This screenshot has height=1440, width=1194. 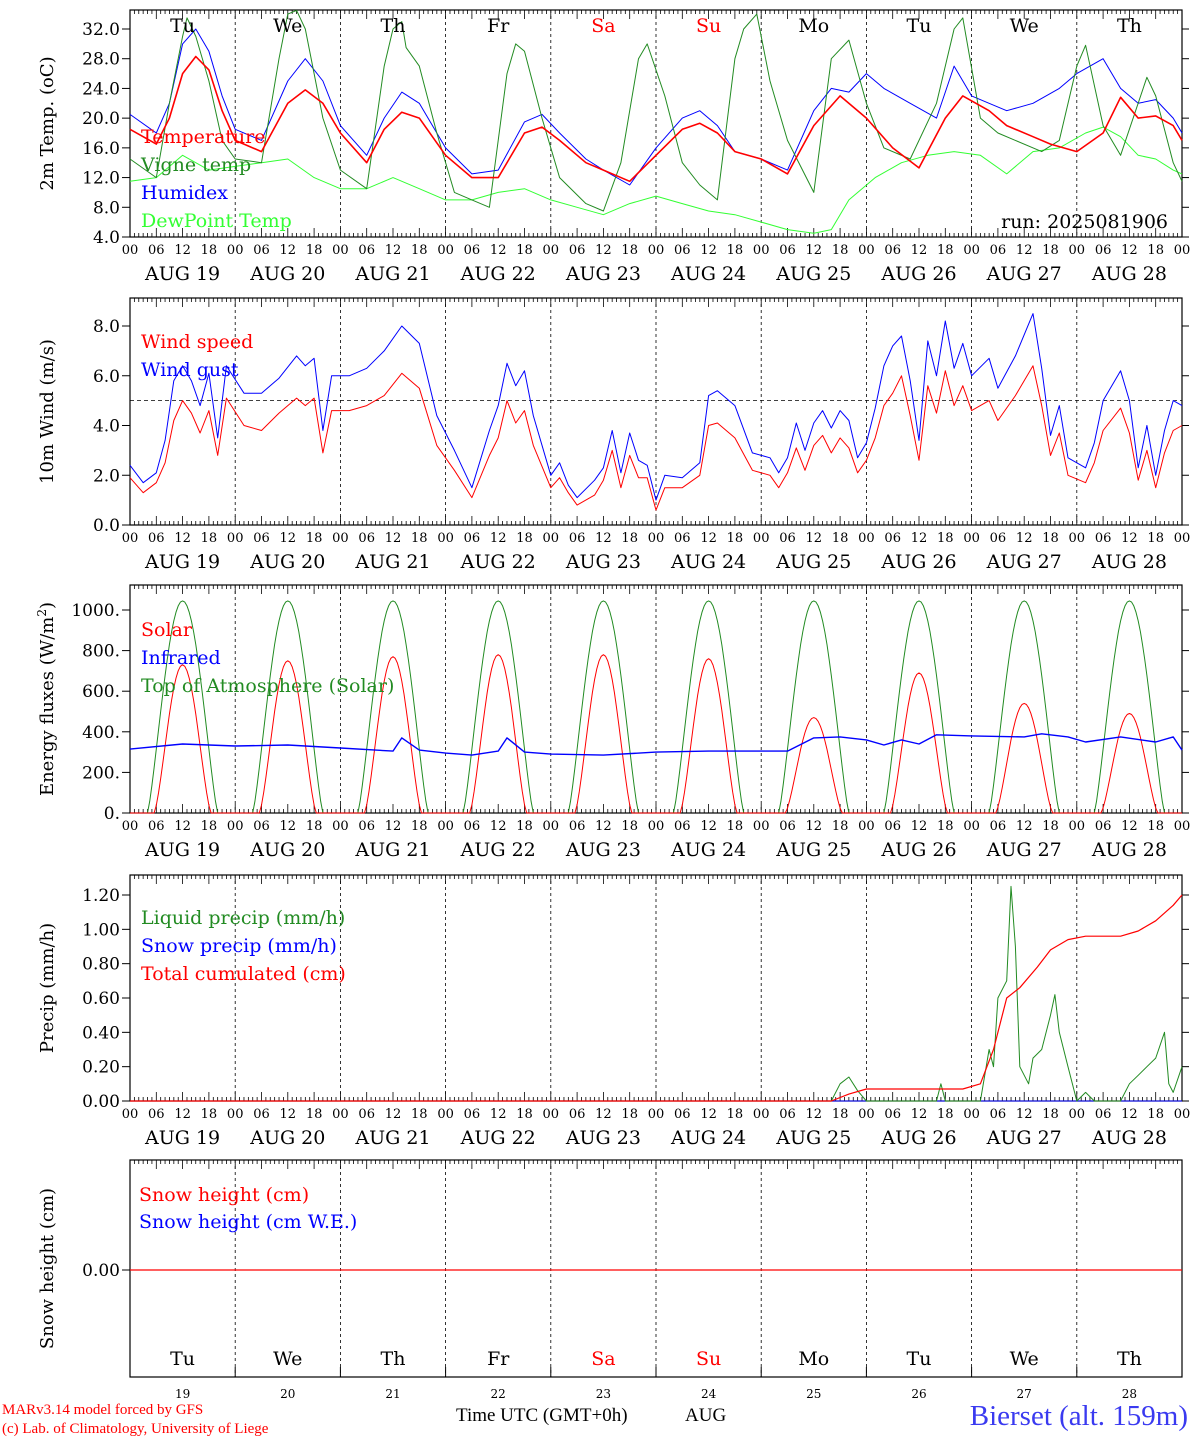 I want to click on day-number: 19, so click(x=182, y=1394).